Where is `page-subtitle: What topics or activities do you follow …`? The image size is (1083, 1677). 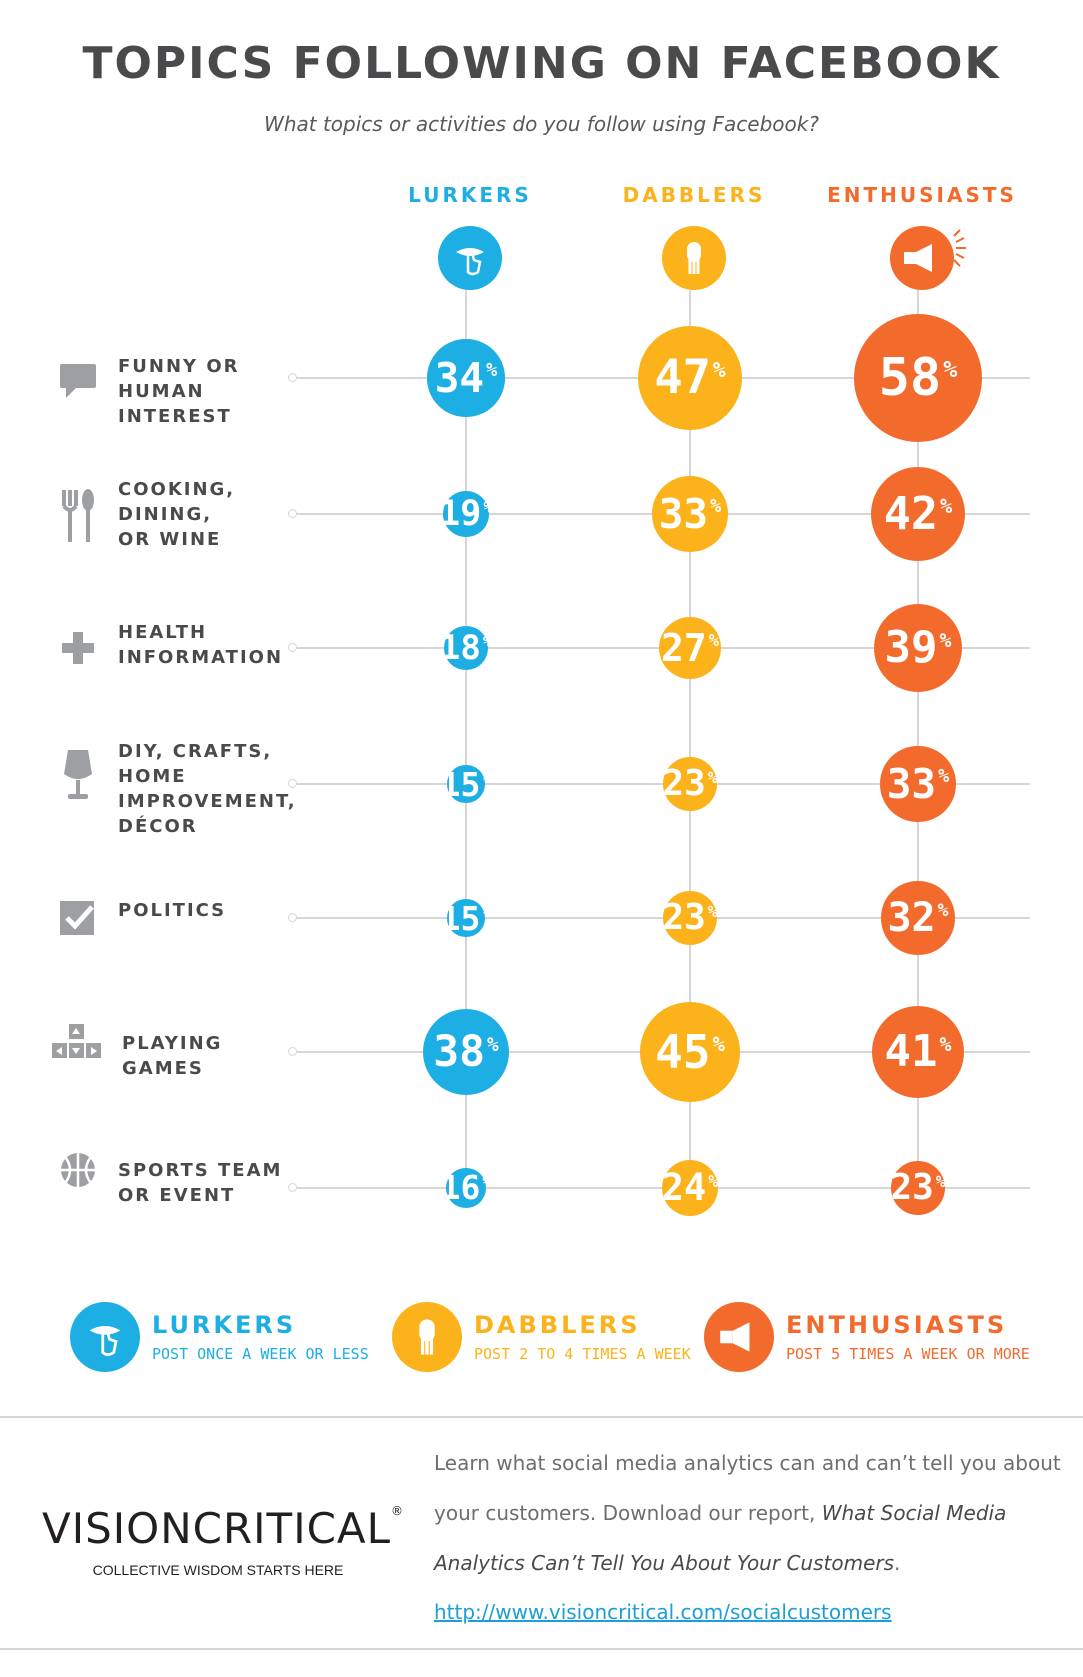 page-subtitle: What topics or activities do you follow … is located at coordinates (541, 124).